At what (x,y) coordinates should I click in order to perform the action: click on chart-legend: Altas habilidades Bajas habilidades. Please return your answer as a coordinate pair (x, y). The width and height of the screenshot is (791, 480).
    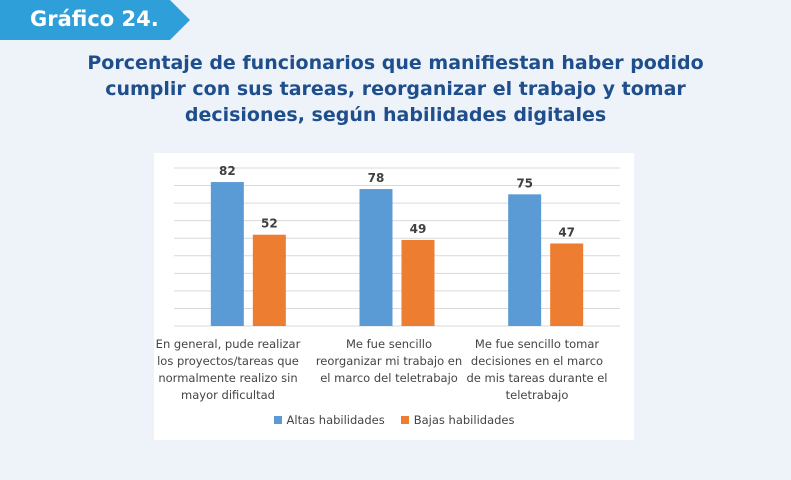
    Looking at the image, I should click on (394, 420).